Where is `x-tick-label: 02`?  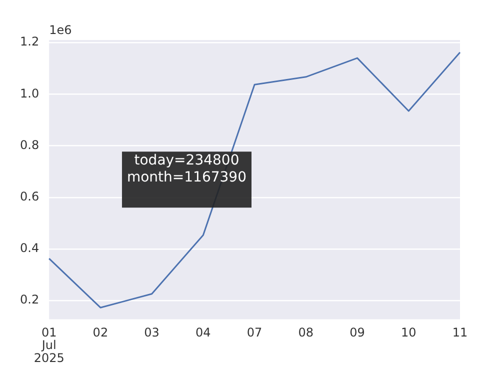
x-tick-label: 02 is located at coordinates (100, 333).